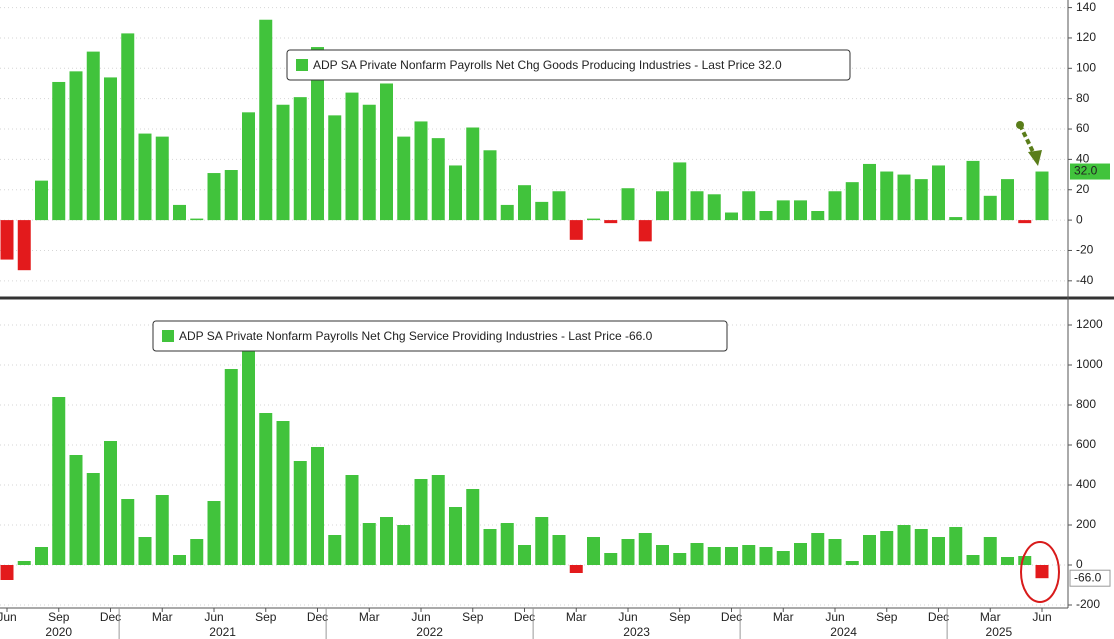  What do you see at coordinates (843, 632) in the screenshot?
I see `x-year-label: 2024` at bounding box center [843, 632].